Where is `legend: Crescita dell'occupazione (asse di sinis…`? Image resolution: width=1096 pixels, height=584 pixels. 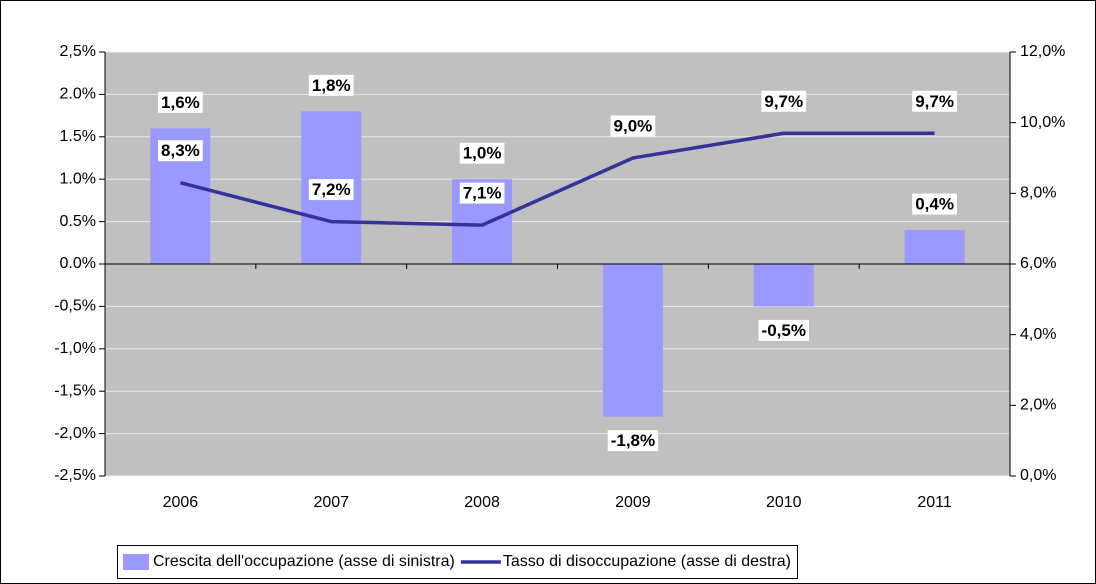
legend: Crescita dell'occupazione (asse di sinis… is located at coordinates (458, 562).